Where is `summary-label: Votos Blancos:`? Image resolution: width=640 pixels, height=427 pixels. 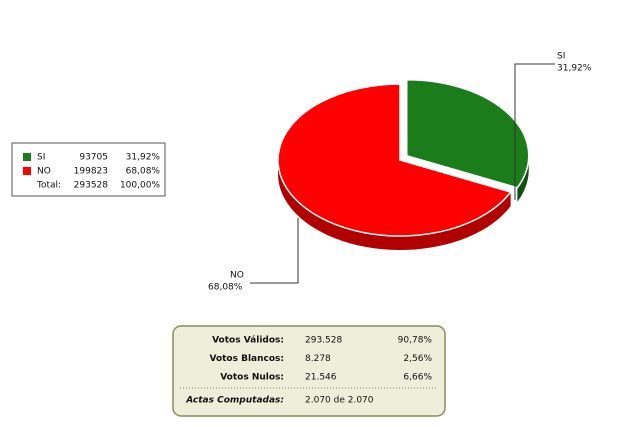 summary-label: Votos Blancos: is located at coordinates (246, 359).